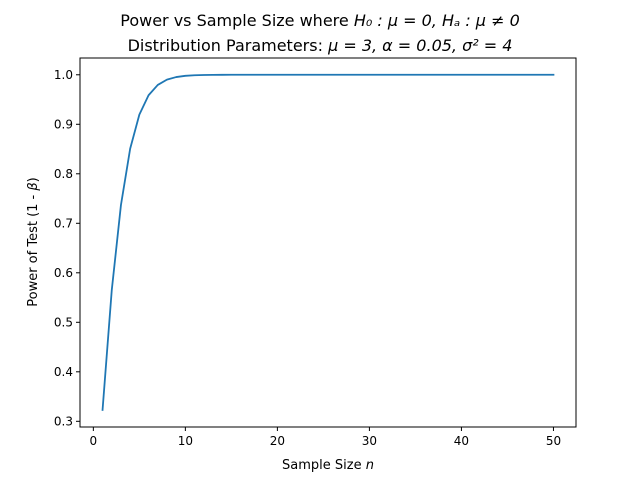 This screenshot has height=480, width=640. What do you see at coordinates (63, 421) in the screenshot?
I see `y-tick-label: 0.3` at bounding box center [63, 421].